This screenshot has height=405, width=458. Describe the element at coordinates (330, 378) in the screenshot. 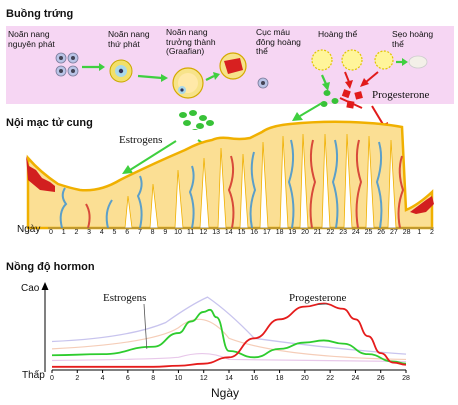

I see `x-tick-label-11: 22` at that location.